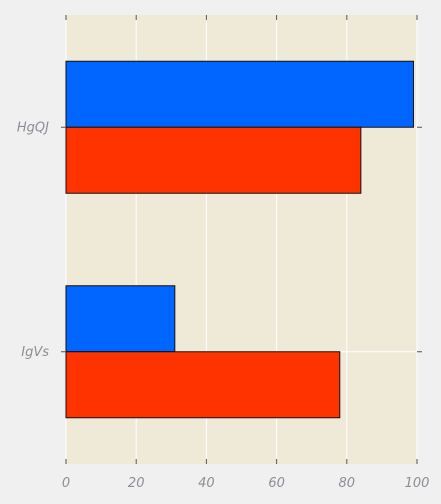  What do you see at coordinates (33, 127) in the screenshot?
I see `y-tick-label: HgQJ` at bounding box center [33, 127].